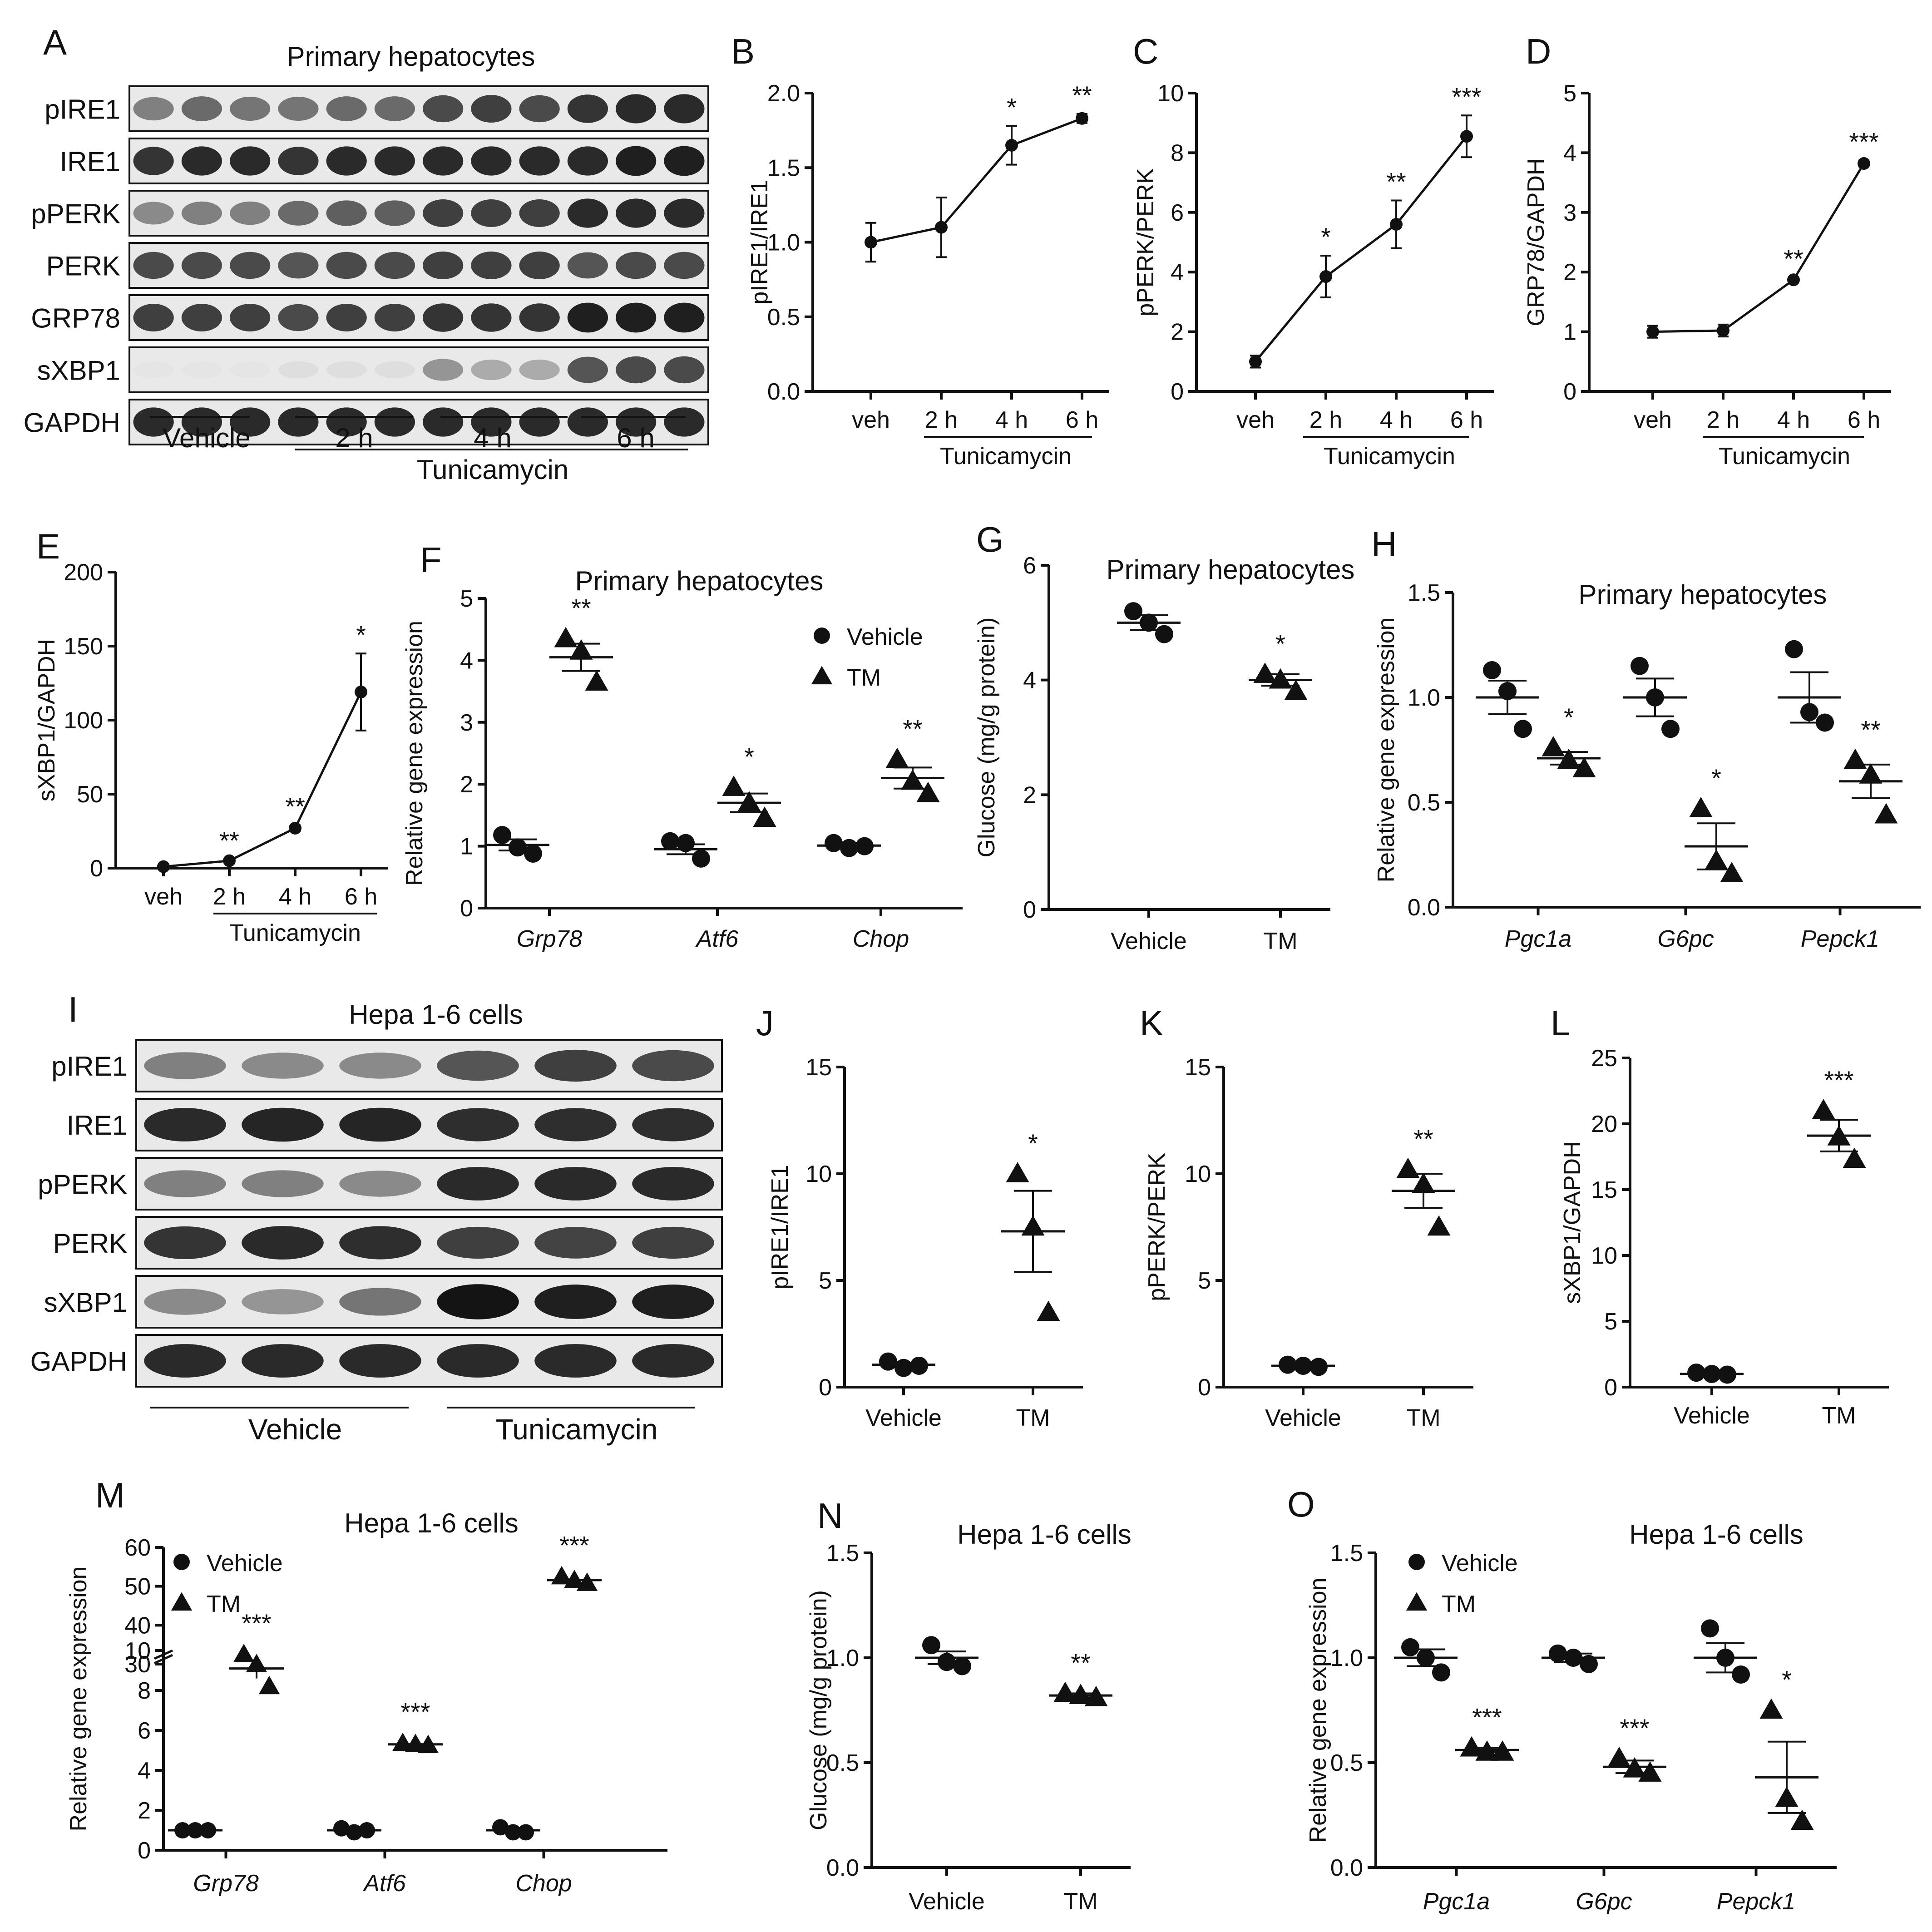  I want to click on y-axis-label: pIRE1/IRE1, so click(760, 243).